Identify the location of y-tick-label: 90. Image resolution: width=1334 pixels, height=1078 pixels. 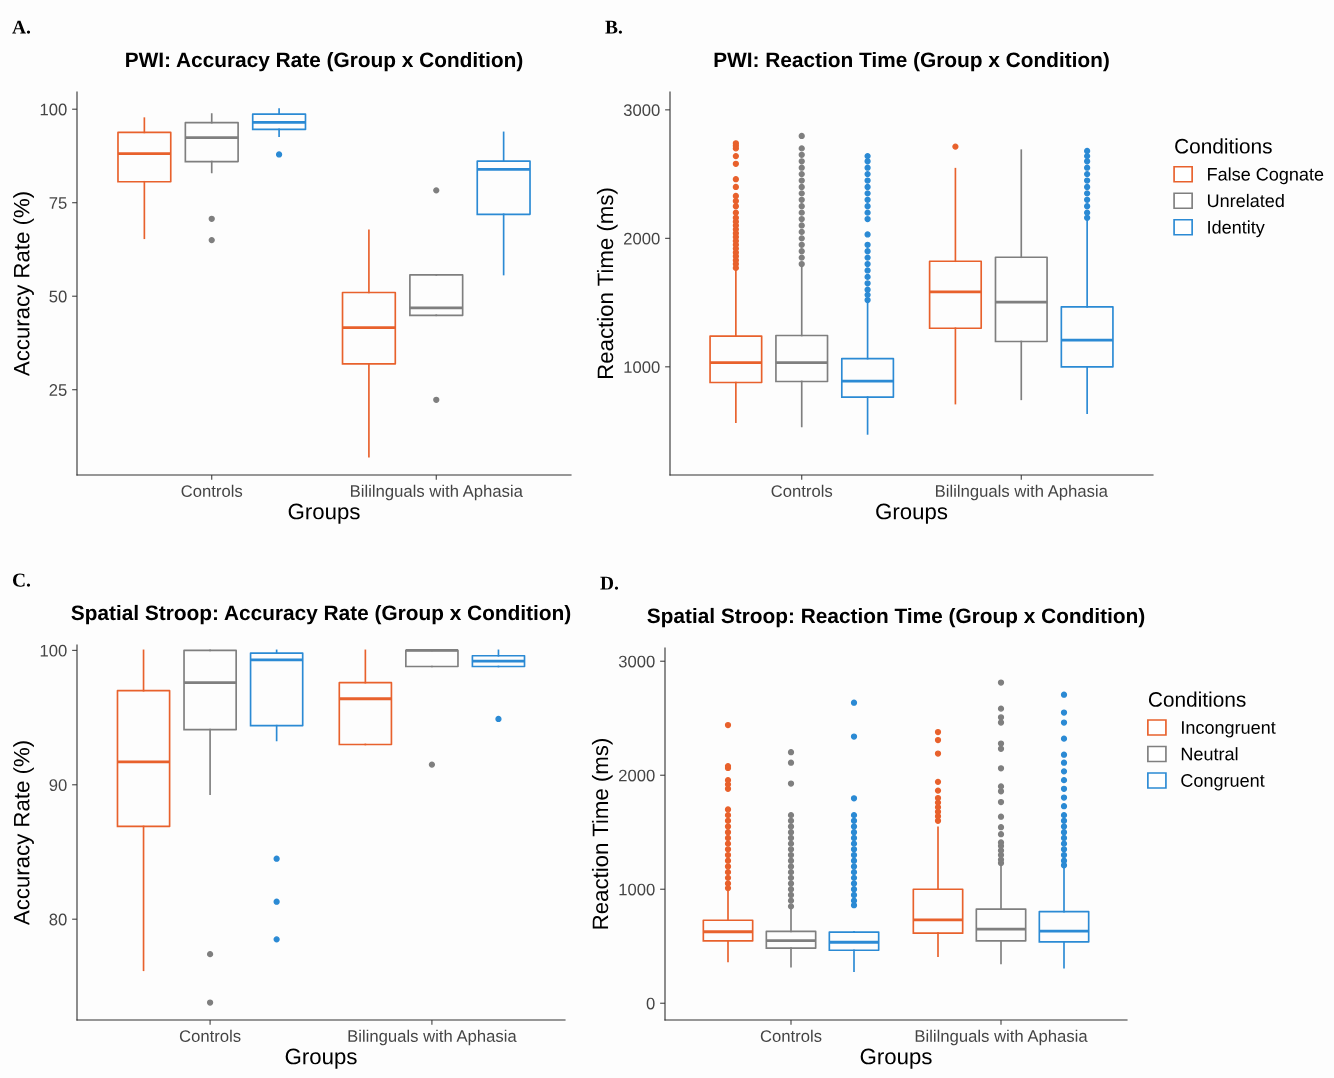
(58, 785).